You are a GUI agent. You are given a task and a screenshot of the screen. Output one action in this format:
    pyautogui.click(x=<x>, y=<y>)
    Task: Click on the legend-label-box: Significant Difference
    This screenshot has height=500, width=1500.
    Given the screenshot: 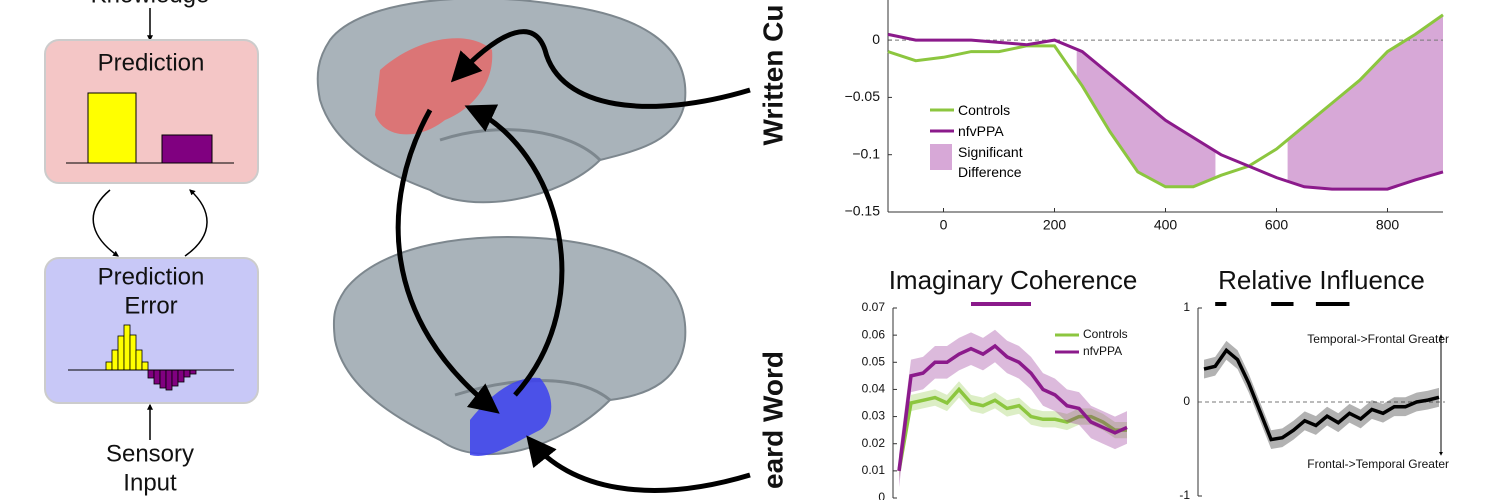 What is the action you would take?
    pyautogui.click(x=990, y=162)
    